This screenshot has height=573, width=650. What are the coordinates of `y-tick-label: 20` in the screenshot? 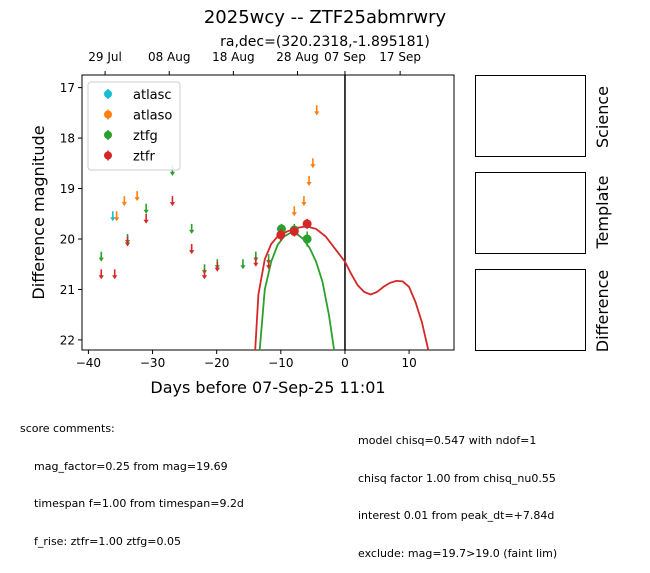 It's located at (67, 239).